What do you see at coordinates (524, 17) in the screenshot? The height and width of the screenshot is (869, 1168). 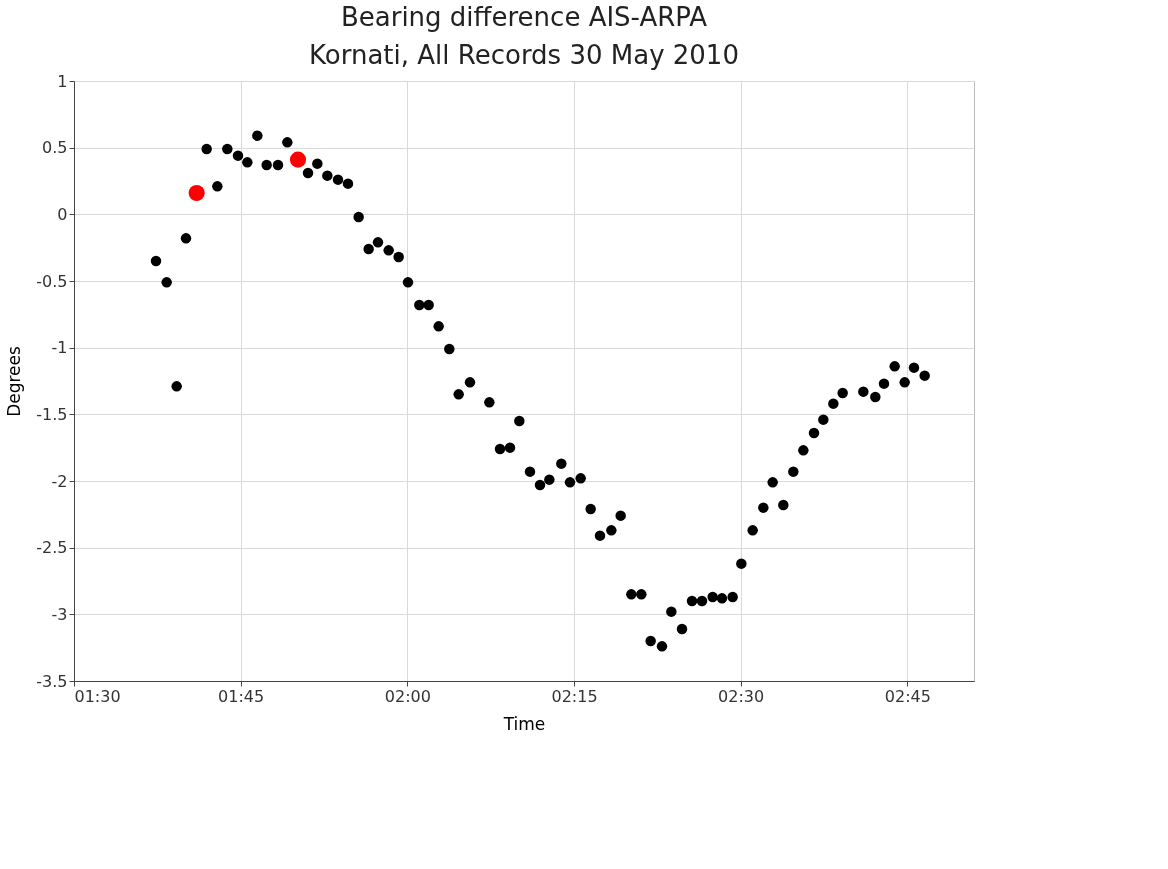 I see `chart-title: Bearing difference AIS-ARPA` at bounding box center [524, 17].